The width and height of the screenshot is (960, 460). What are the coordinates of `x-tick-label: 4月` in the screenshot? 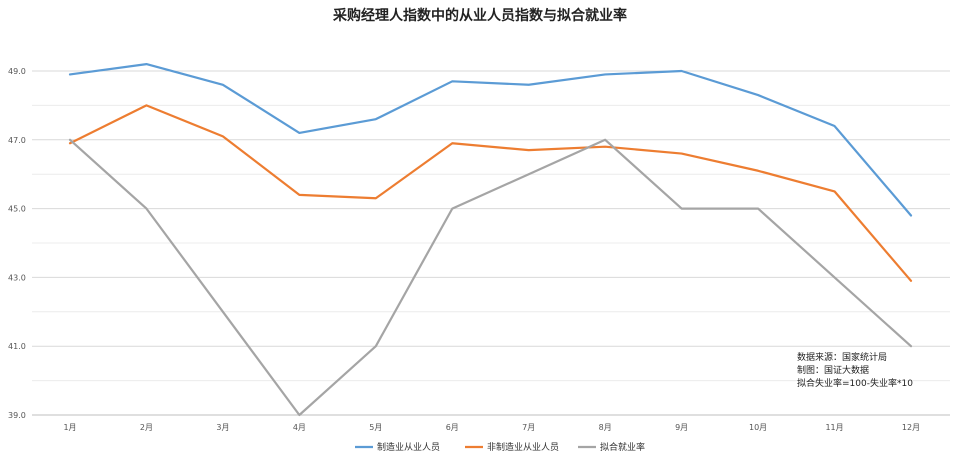 It's located at (299, 427).